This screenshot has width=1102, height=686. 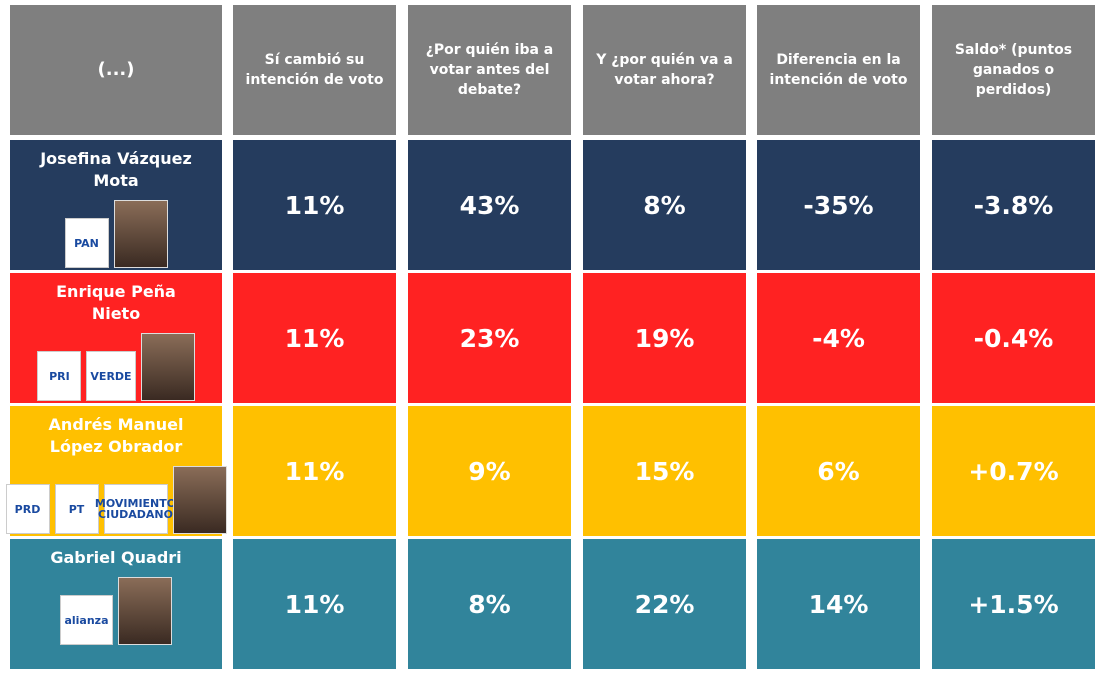 I want to click on value-cell: 22%, so click(x=664, y=604).